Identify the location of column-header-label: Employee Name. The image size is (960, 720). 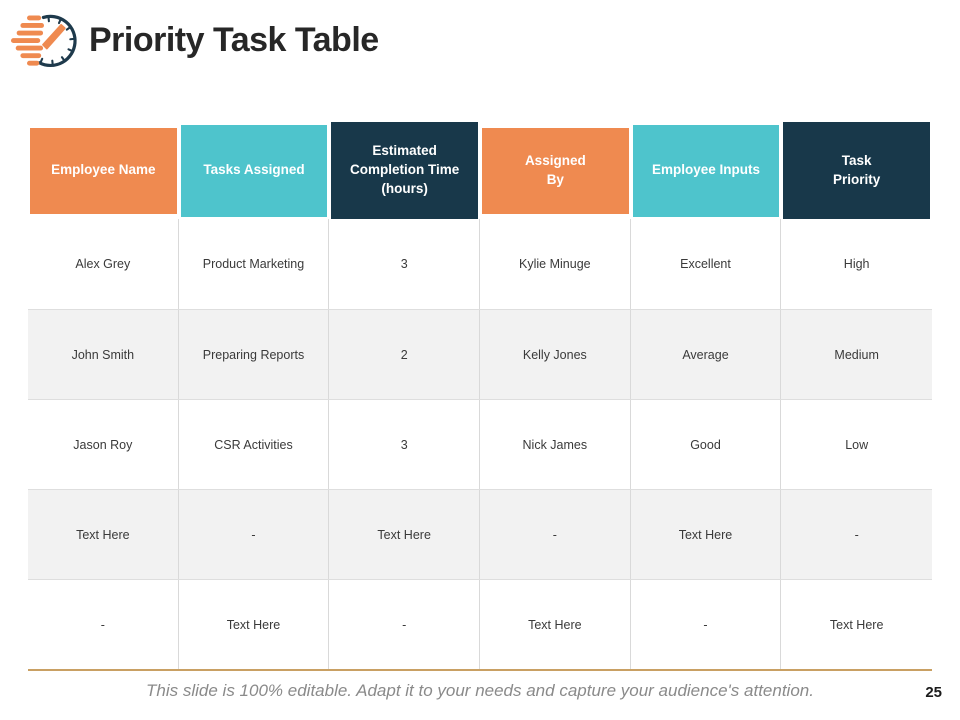
(103, 170).